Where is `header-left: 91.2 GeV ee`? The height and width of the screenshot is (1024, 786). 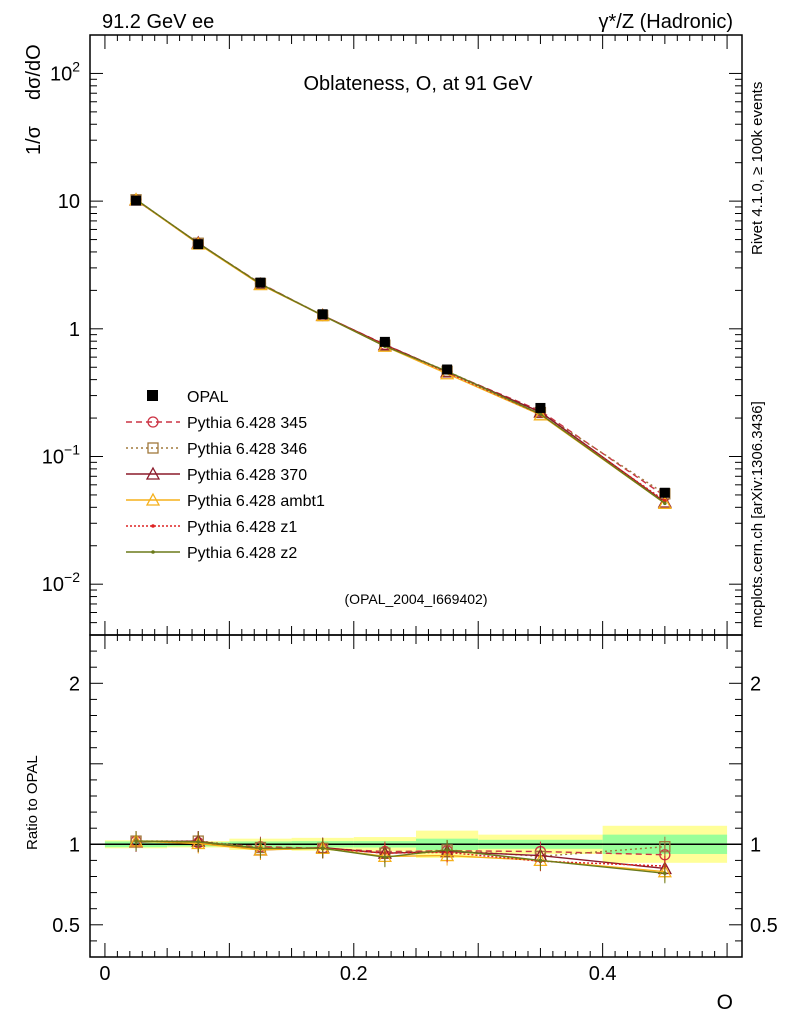 header-left: 91.2 GeV ee is located at coordinates (158, 22).